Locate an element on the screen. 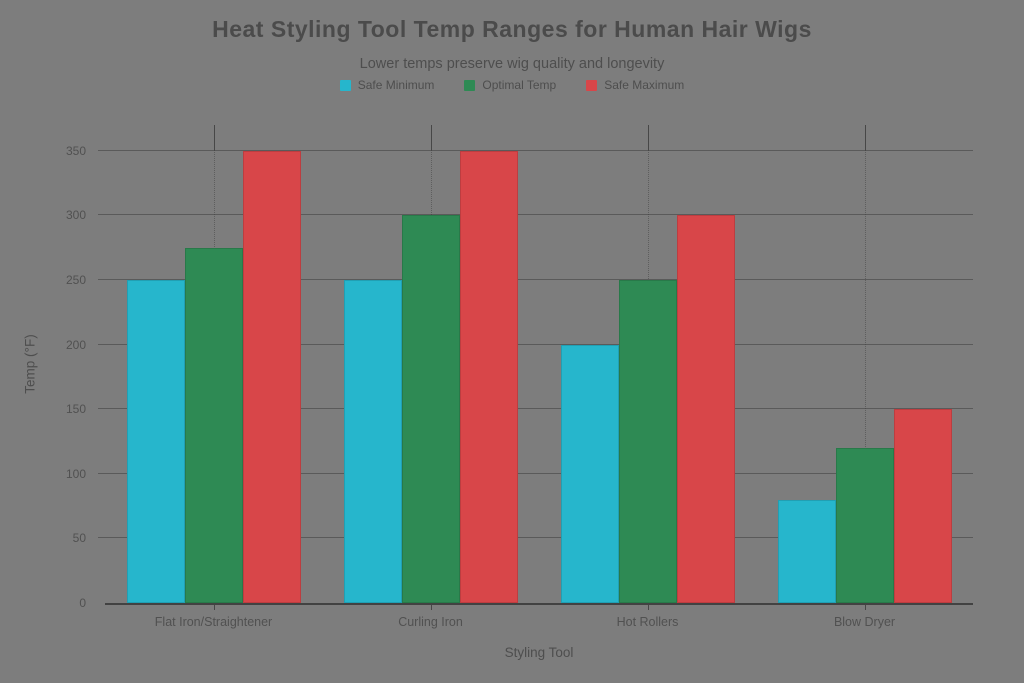 This screenshot has width=1024, height=683. y-gridline: 200 is located at coordinates (519, 345).